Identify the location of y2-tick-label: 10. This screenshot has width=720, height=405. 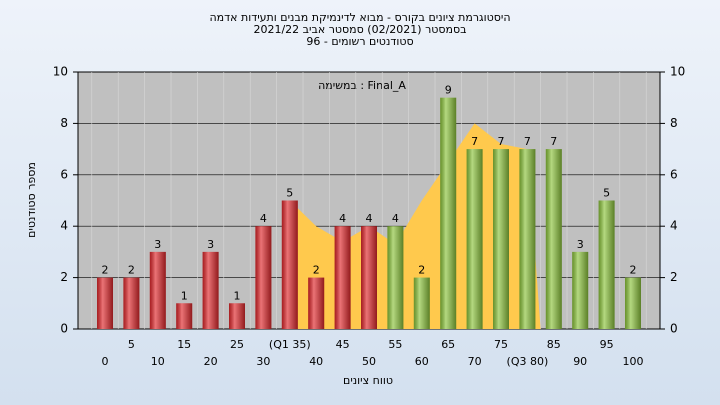
(677, 72).